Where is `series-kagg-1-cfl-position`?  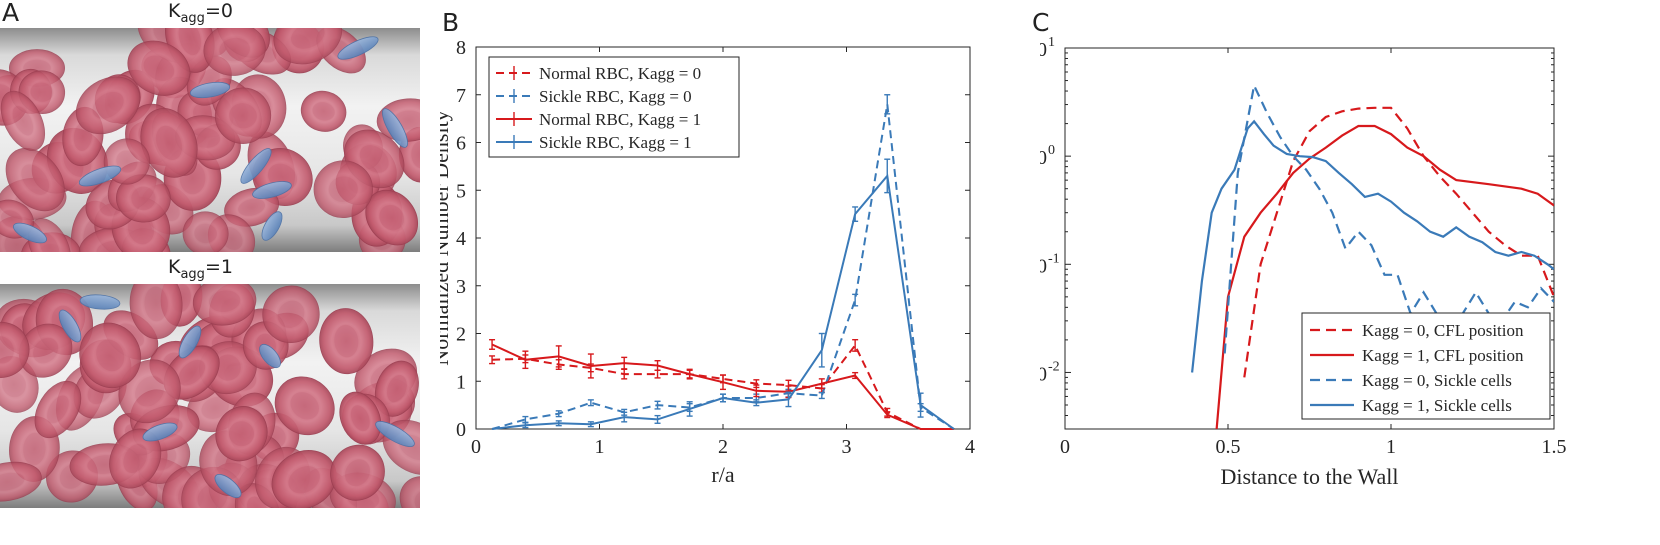 series-kagg-1-cfl-position is located at coordinates (1384, 276).